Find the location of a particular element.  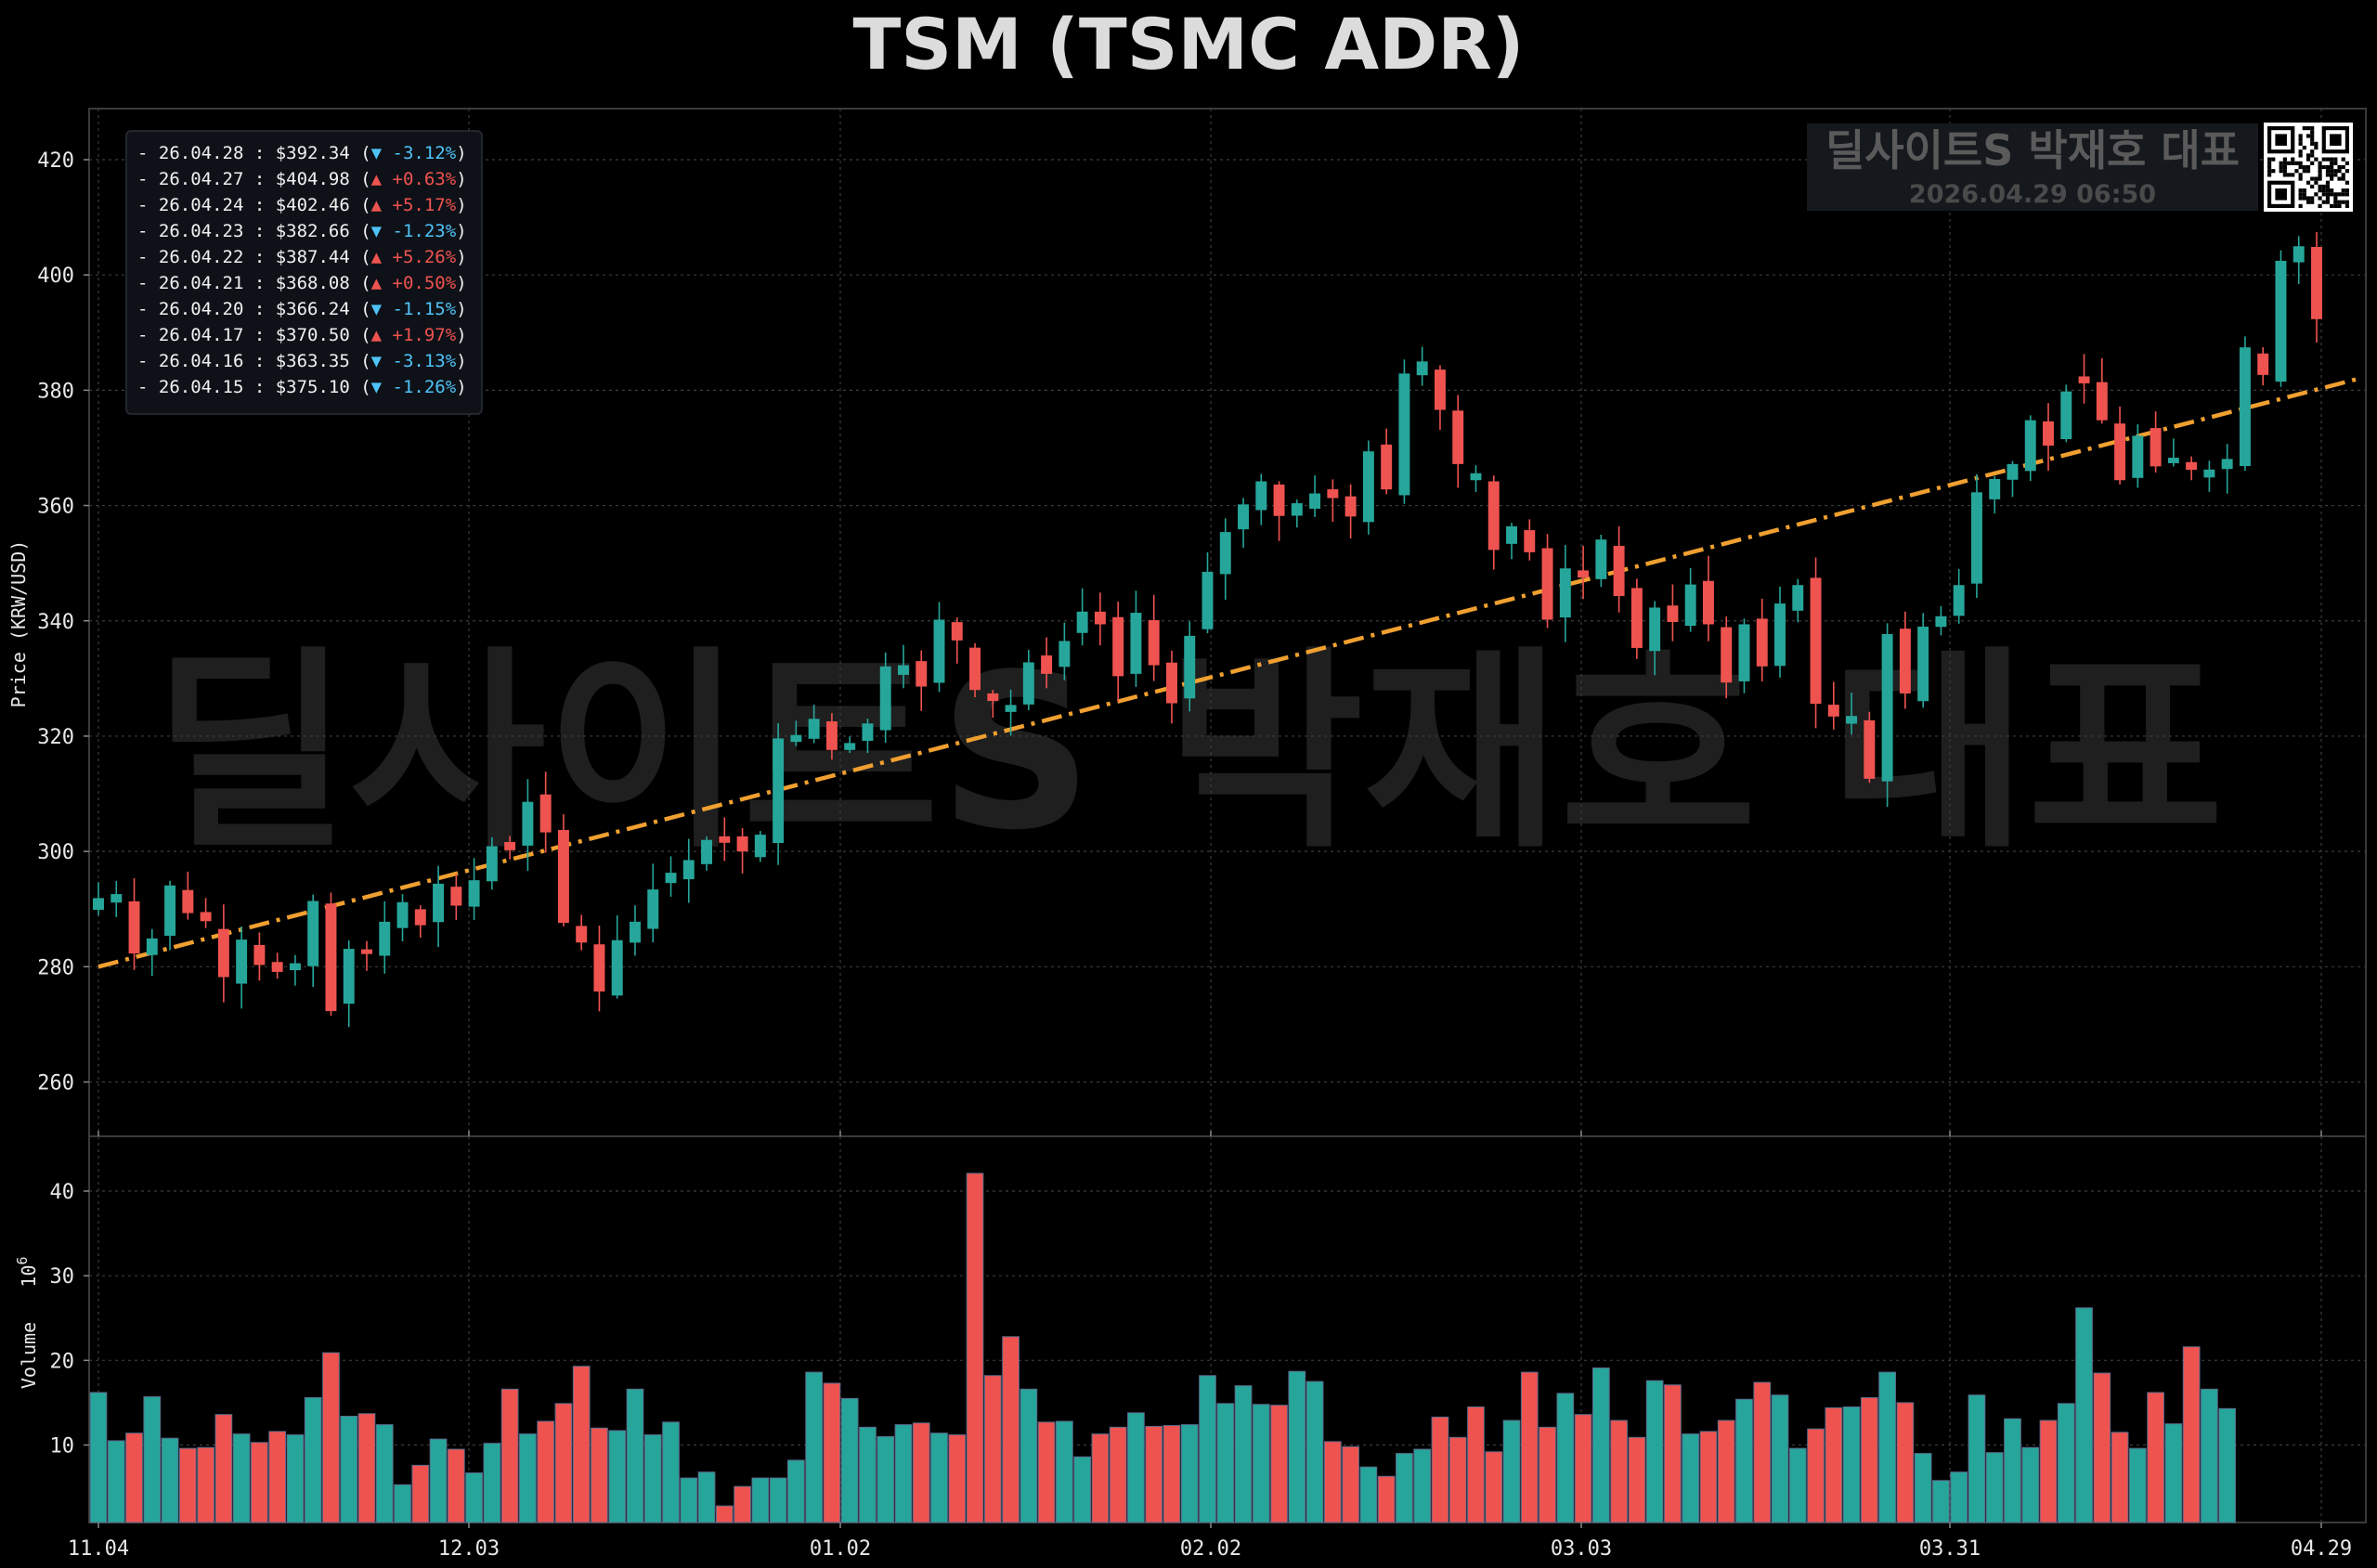

price-tick-label: 420 is located at coordinates (55, 161).